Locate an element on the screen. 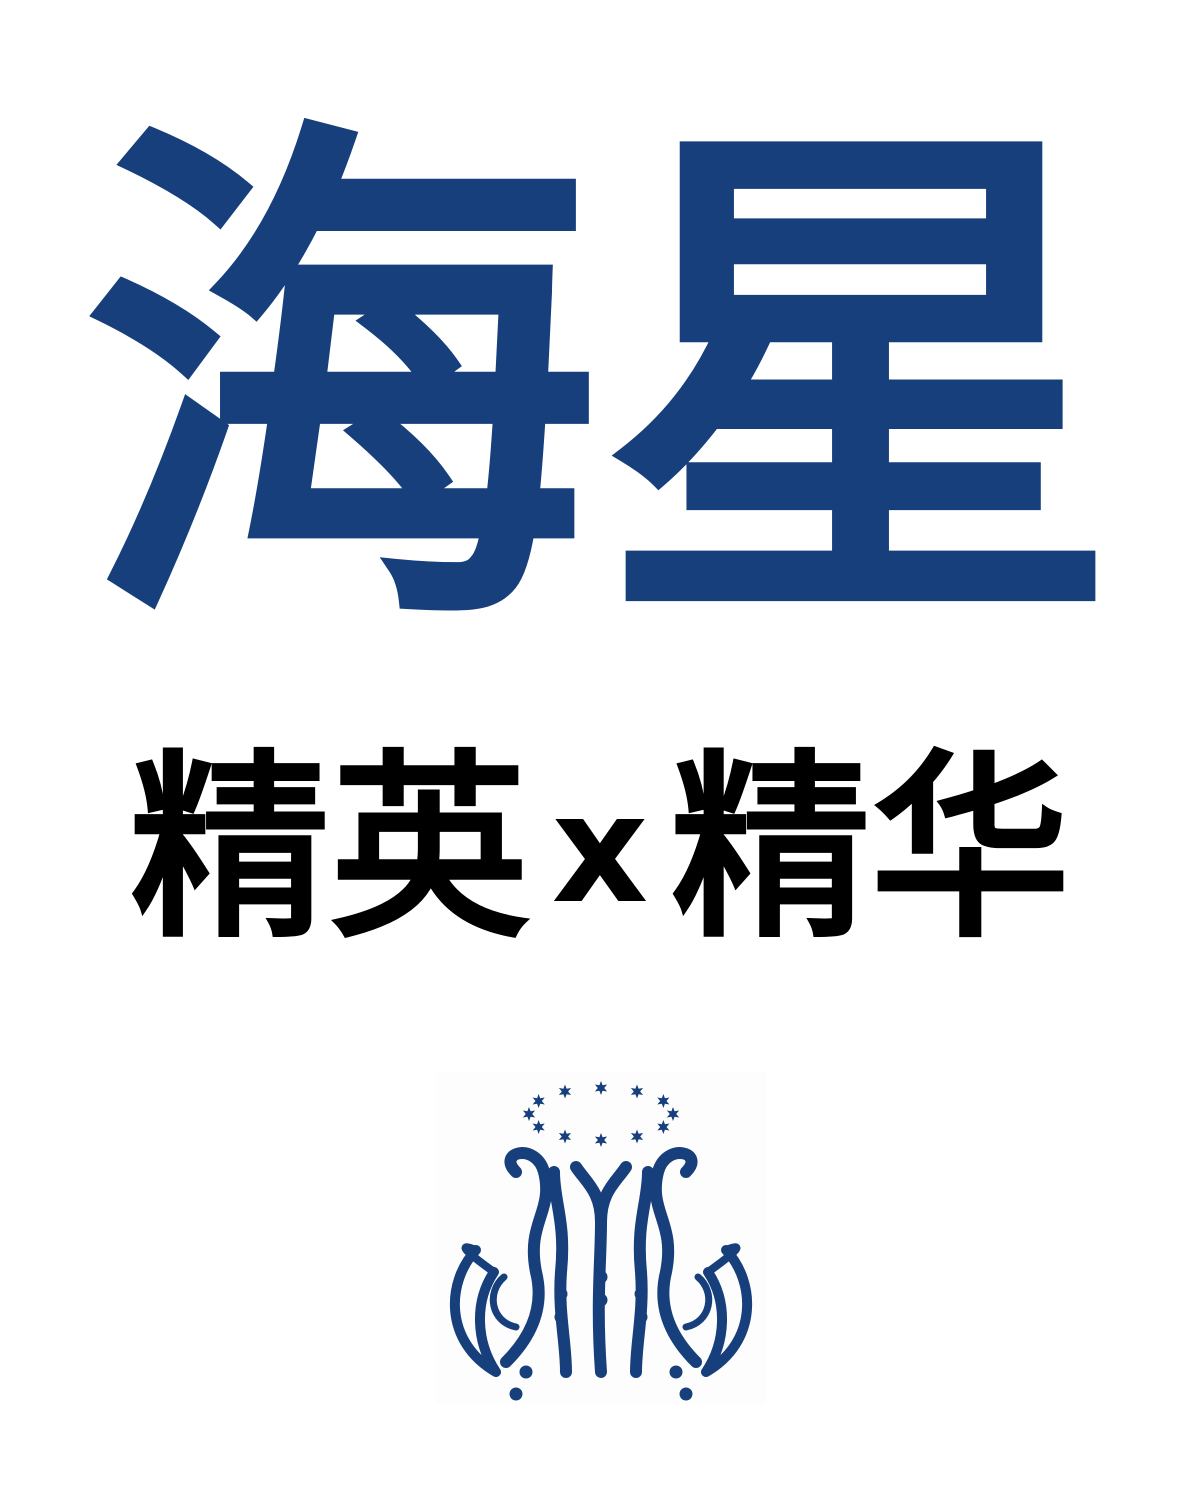 Image resolution: width=1200 pixels, height=1512 pixels. logo is located at coordinates (601, 1238).